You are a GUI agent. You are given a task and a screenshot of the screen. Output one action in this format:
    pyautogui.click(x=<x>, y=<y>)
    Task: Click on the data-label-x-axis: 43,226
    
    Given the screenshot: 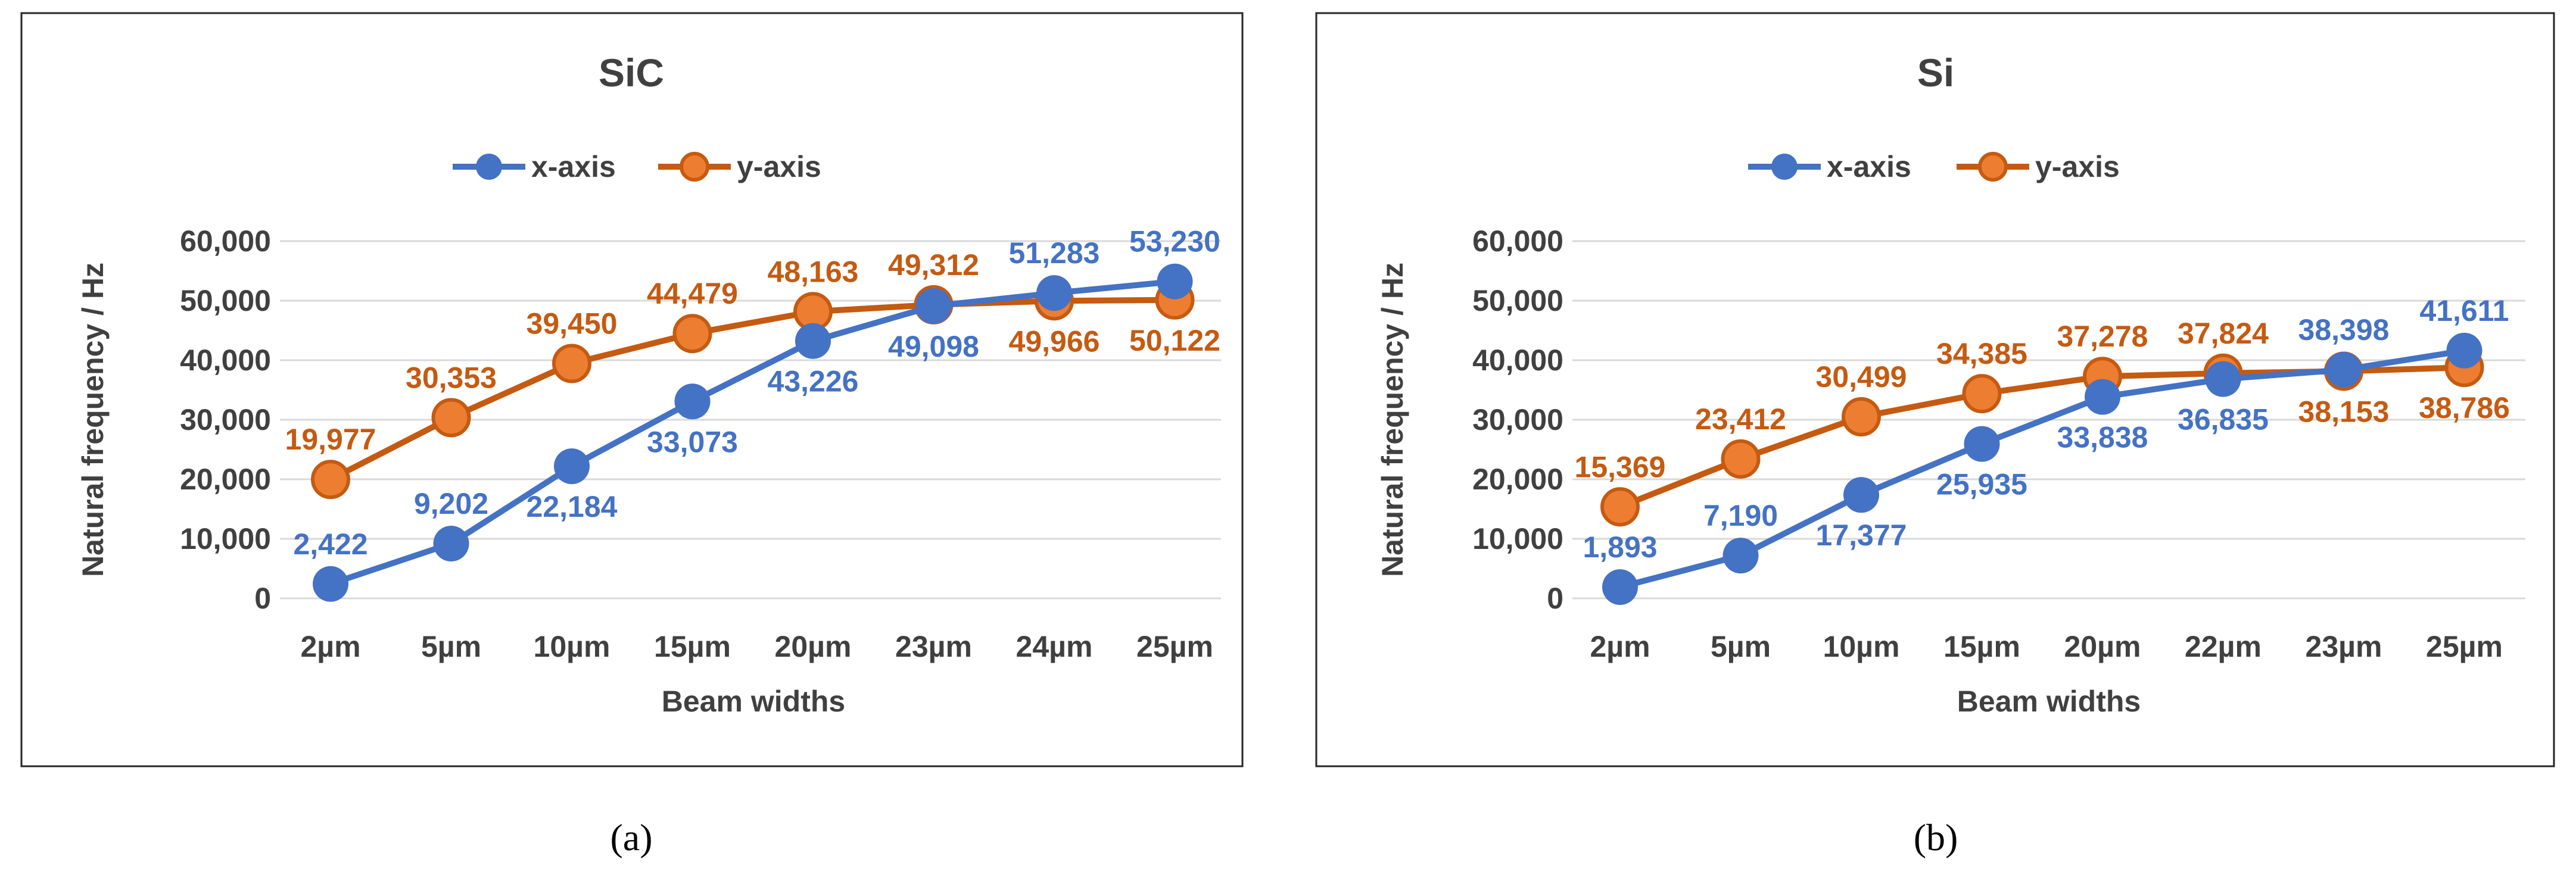 What is the action you would take?
    pyautogui.click(x=814, y=382)
    